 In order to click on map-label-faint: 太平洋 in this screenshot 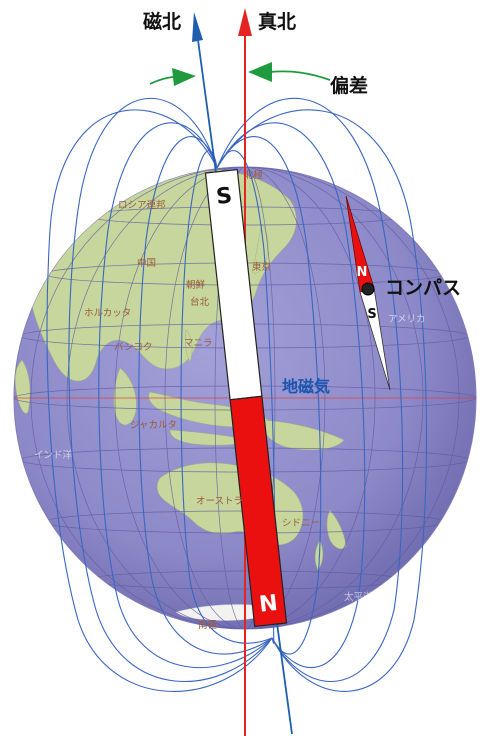, I will do `click(358, 597)`.